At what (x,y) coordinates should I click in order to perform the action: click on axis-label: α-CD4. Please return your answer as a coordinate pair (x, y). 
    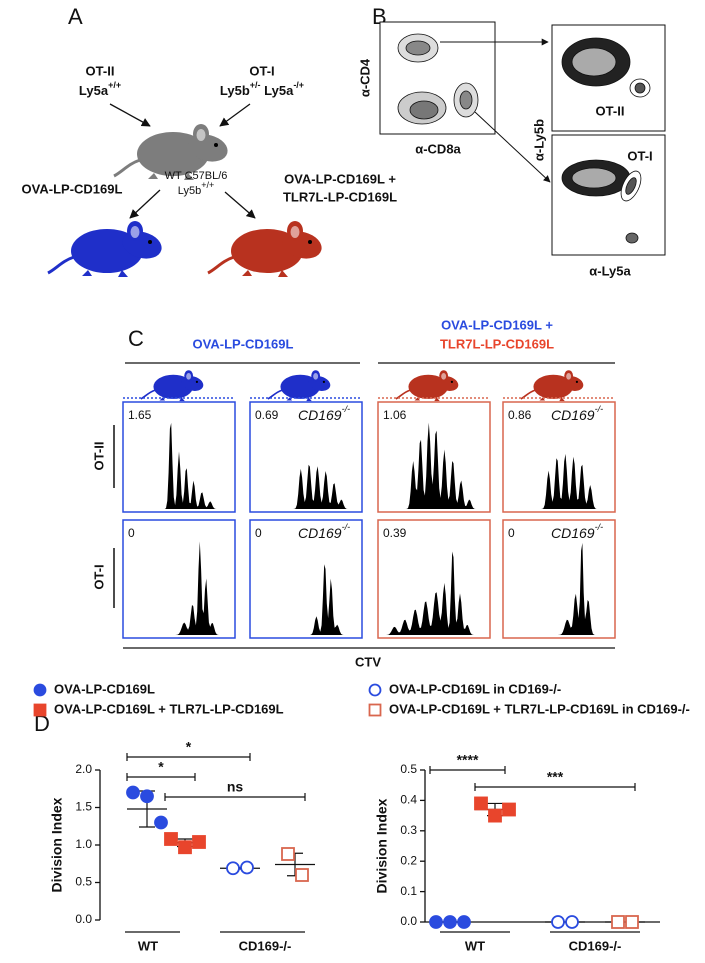
    Looking at the image, I should click on (364, 77).